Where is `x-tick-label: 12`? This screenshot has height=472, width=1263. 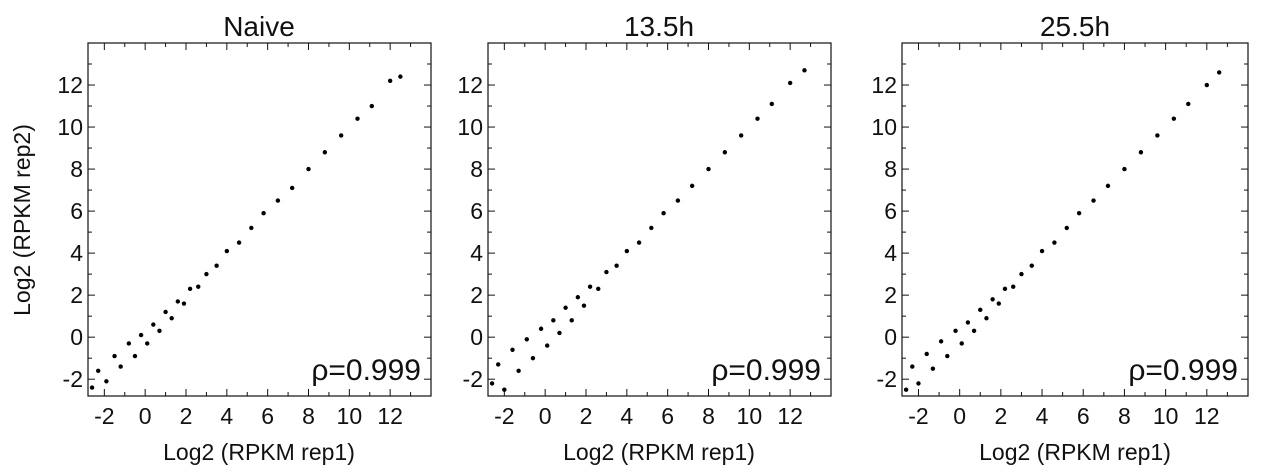
x-tick-label: 12 is located at coordinates (790, 416).